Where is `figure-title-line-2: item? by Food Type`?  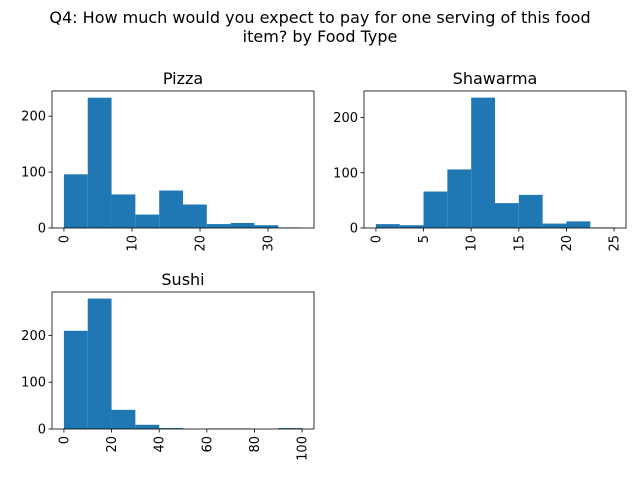 figure-title-line-2: item? by Food Type is located at coordinates (320, 36).